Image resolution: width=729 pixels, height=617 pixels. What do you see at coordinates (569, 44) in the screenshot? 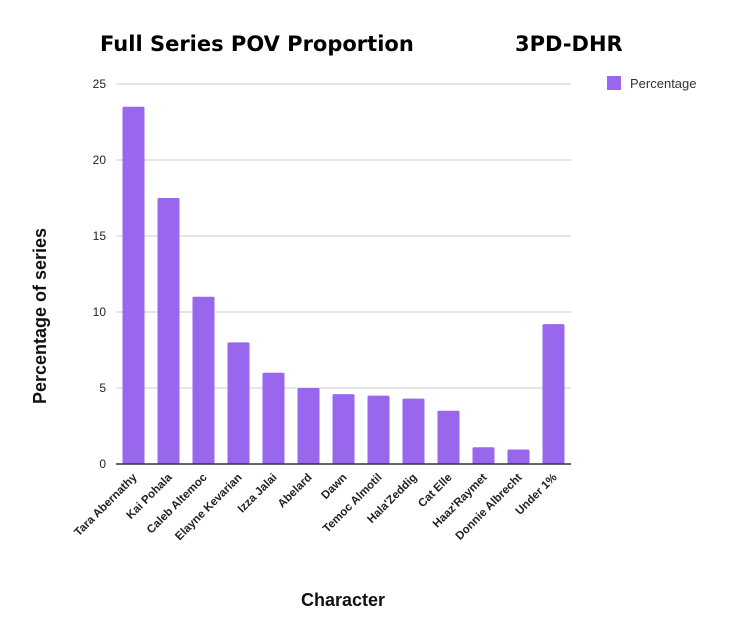
I see `chart-subtitle: 3PD-DHR` at bounding box center [569, 44].